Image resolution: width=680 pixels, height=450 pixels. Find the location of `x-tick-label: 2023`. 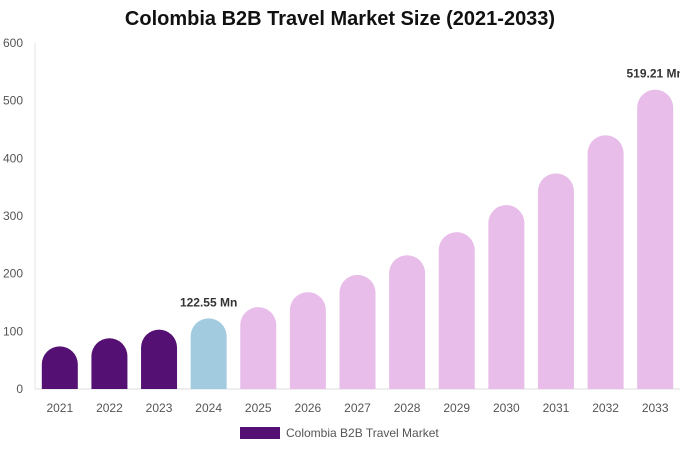

x-tick-label: 2023 is located at coordinates (159, 408).